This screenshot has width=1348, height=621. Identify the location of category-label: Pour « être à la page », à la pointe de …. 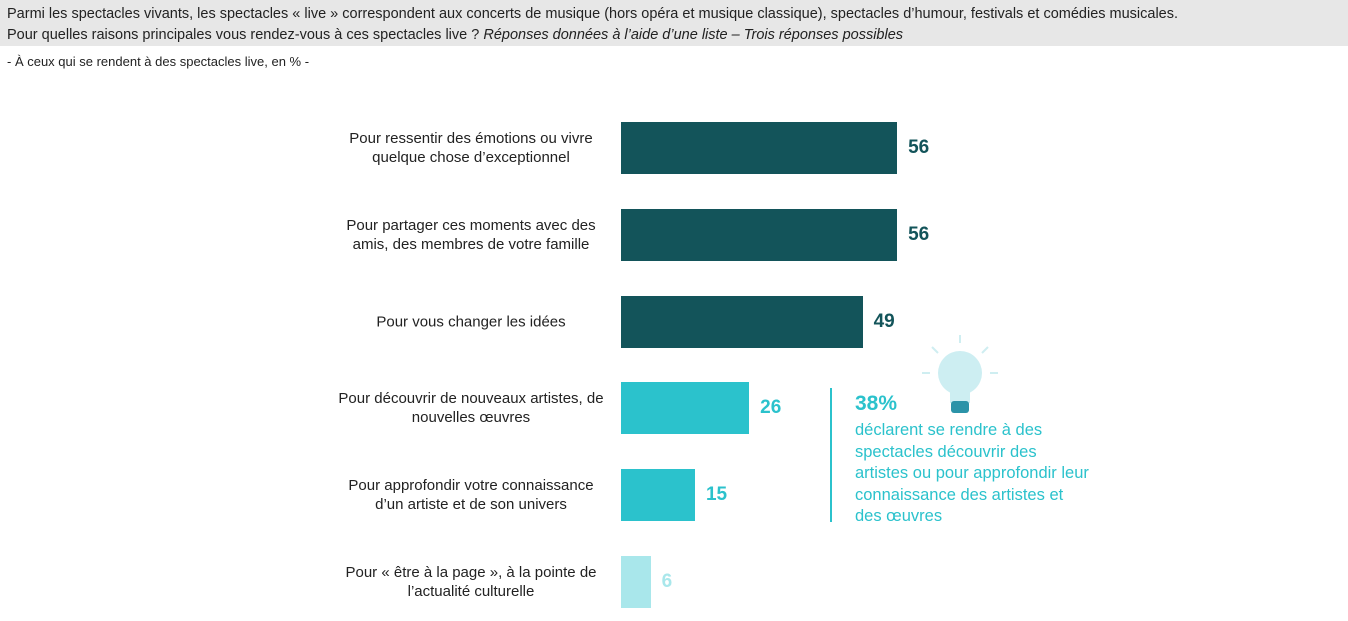
(471, 582).